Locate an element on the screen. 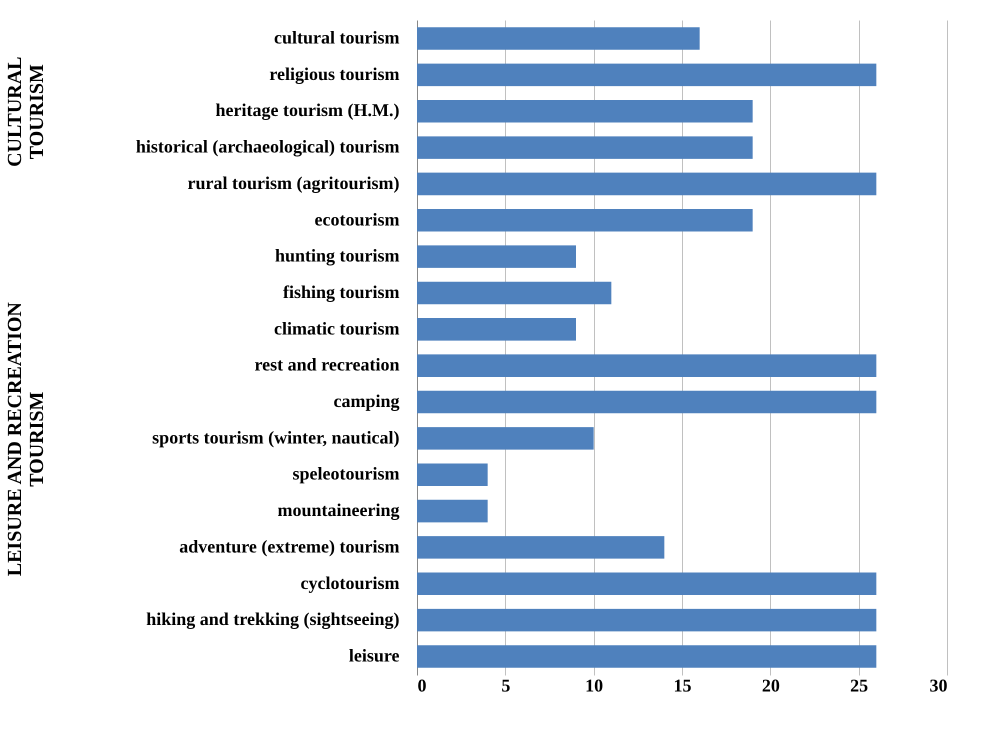 The image size is (992, 738). x-tick-label: 5 is located at coordinates (505, 686).